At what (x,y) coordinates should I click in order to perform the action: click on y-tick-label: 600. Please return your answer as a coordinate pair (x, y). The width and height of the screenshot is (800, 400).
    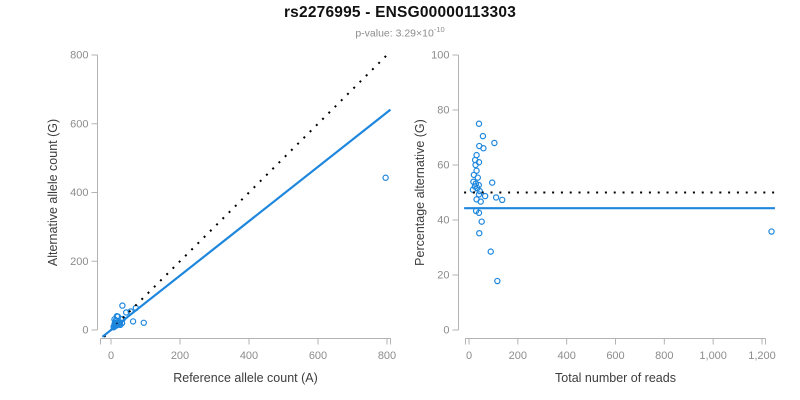
    Looking at the image, I should click on (79, 124).